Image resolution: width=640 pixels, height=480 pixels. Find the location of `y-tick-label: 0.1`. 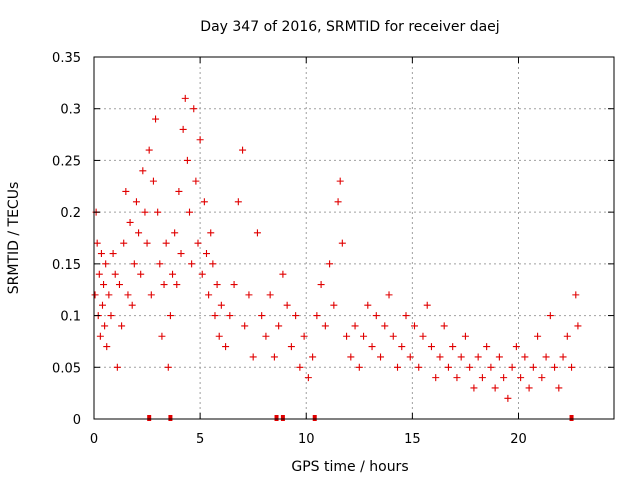

y-tick-label: 0.1 is located at coordinates (70, 317).